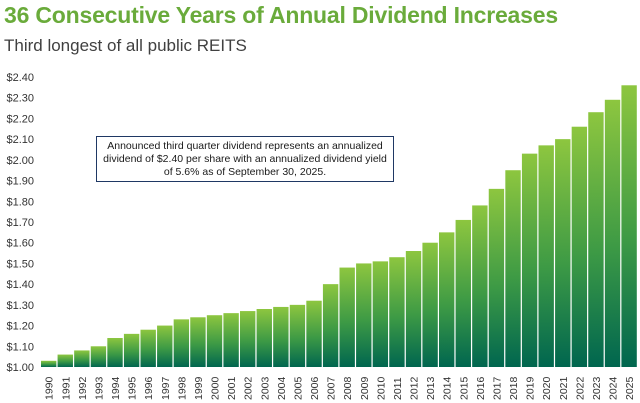 The height and width of the screenshot is (403, 640). Describe the element at coordinates (282, 388) in the screenshot. I see `x-tick-label: 2004` at that location.